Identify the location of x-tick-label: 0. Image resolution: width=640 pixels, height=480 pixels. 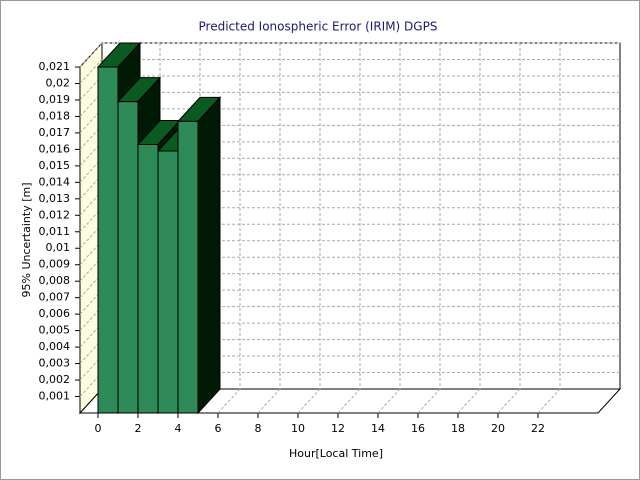
(98, 428).